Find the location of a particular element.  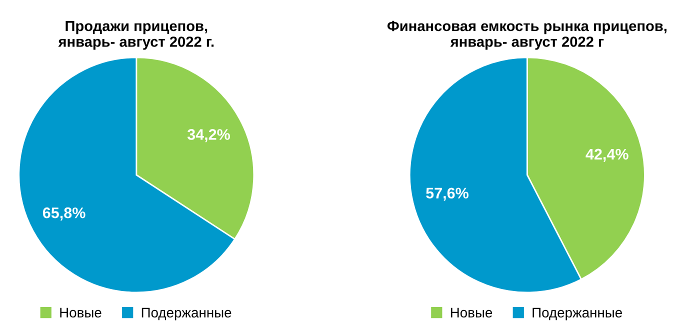

chart-title: Финансовая емкость рынка прицепов, январь- август 2022 г is located at coordinates (526, 35).